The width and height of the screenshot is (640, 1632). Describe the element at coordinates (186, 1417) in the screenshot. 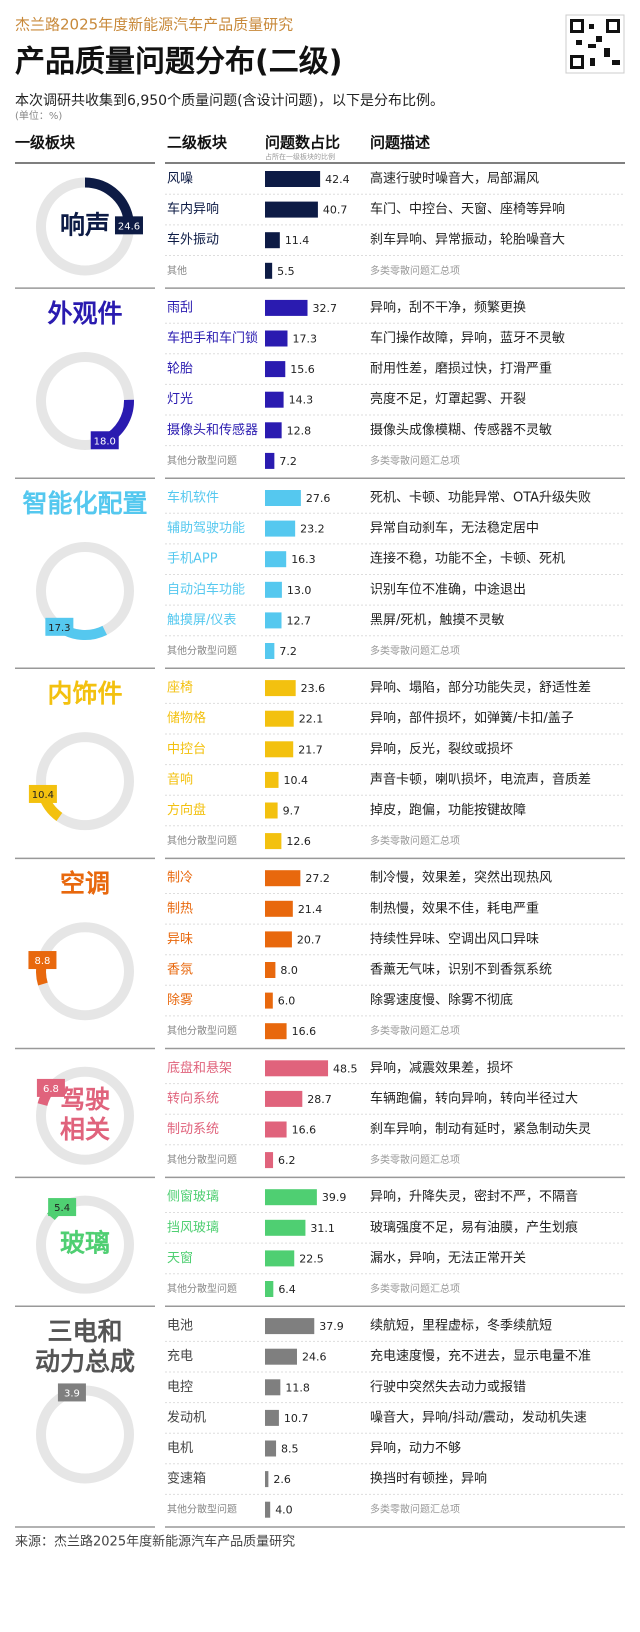

I see `row-name: 发动机` at that location.